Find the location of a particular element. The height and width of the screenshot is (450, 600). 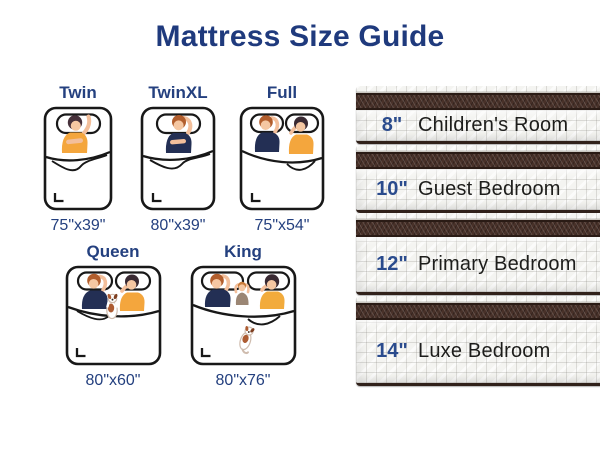

twin-dimensions: 75"x39" is located at coordinates (78, 225).